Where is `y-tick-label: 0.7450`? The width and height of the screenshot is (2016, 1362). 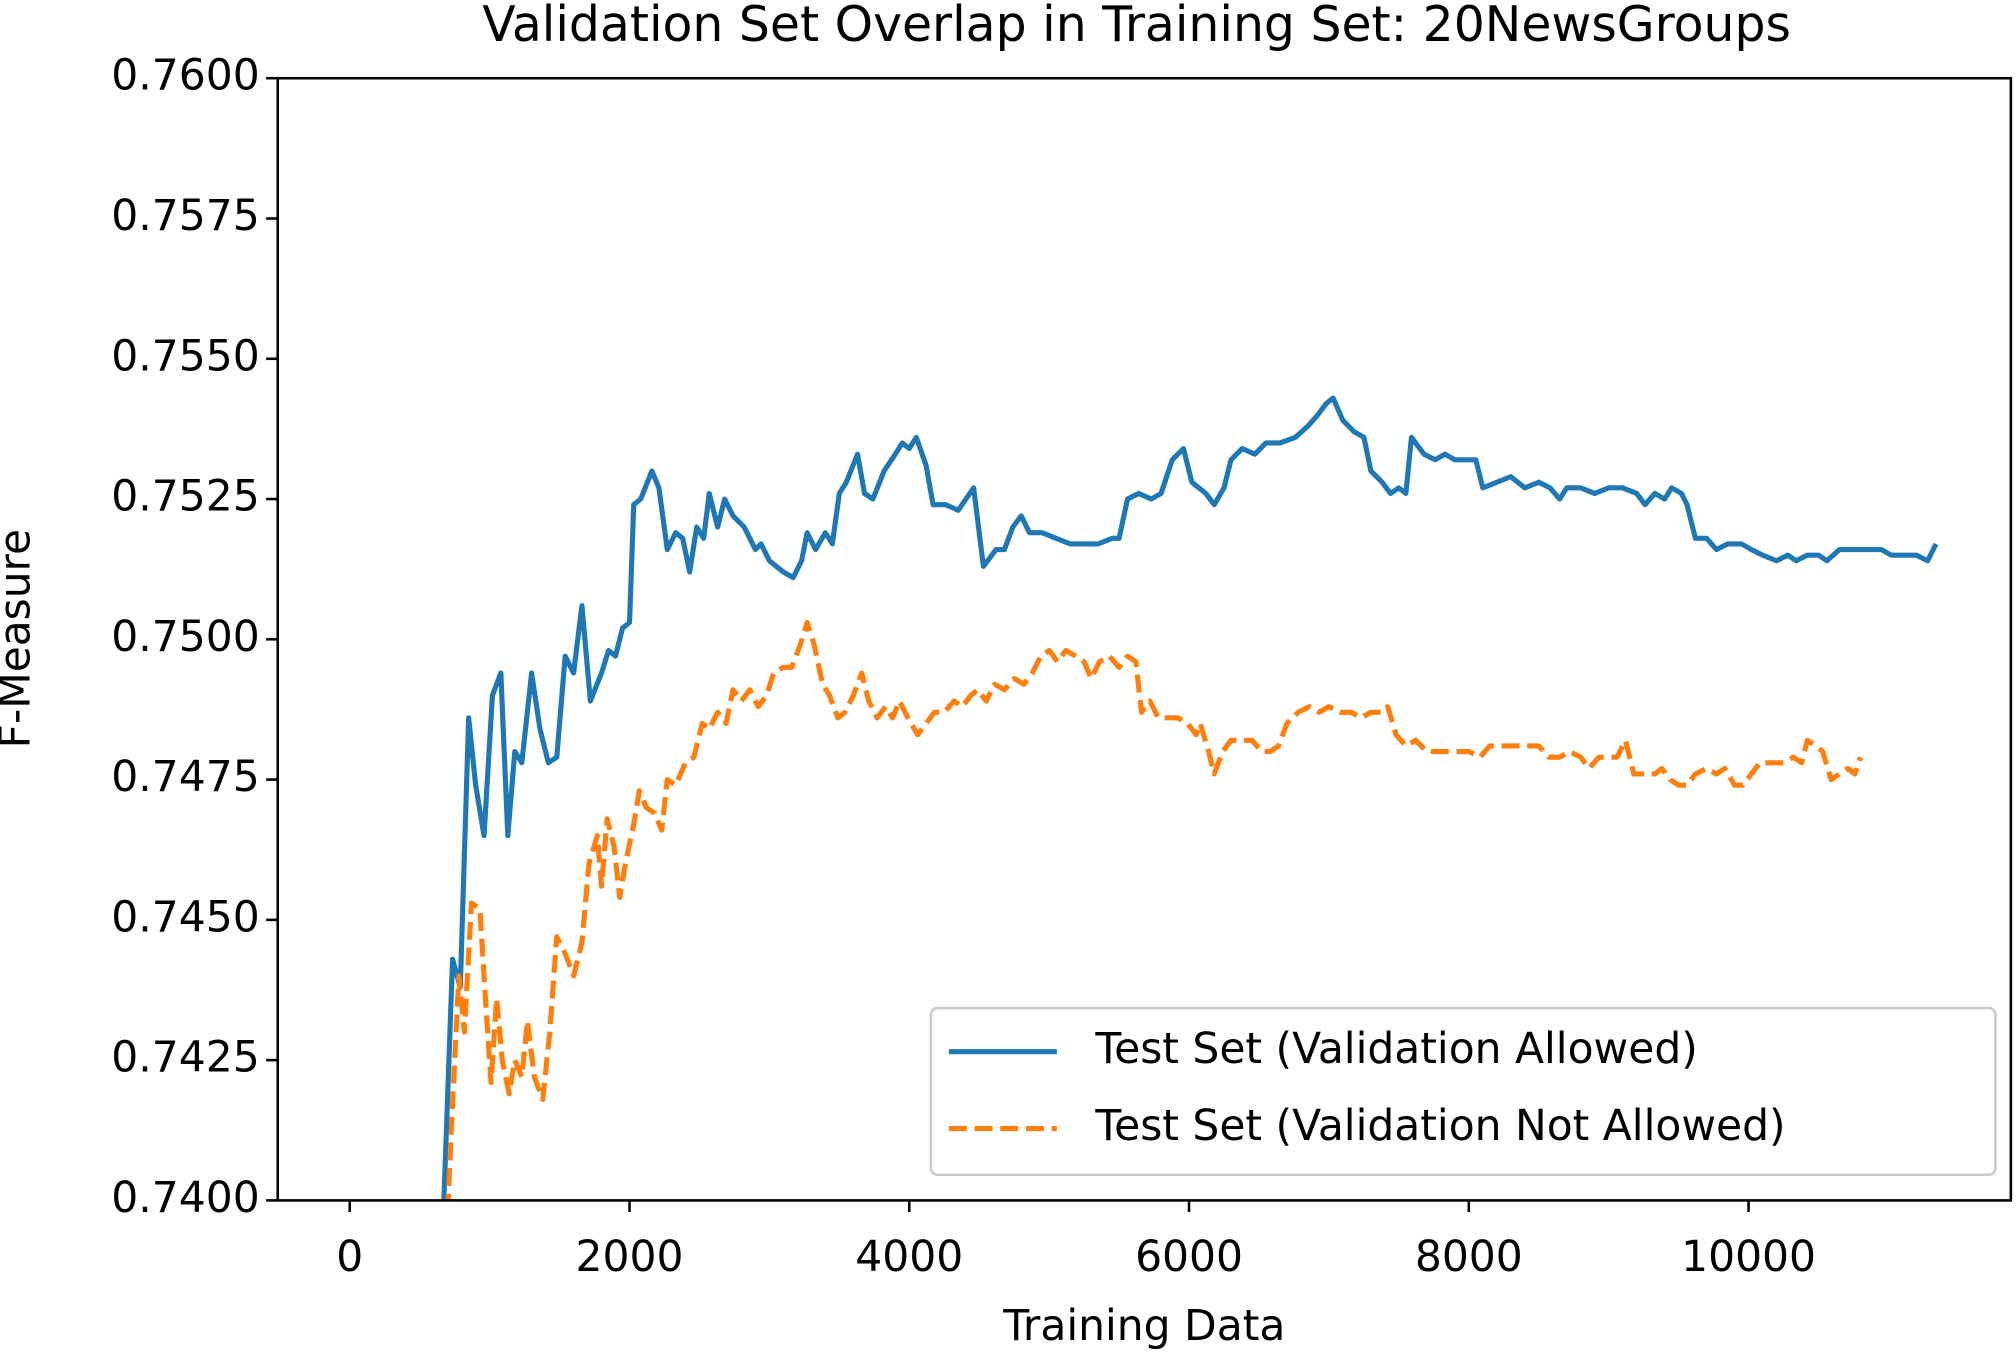 y-tick-label: 0.7450 is located at coordinates (185, 916).